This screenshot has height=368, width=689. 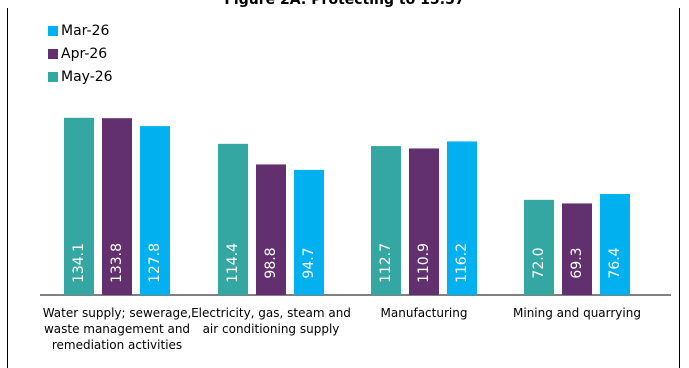 I want to click on category-label: Electricity, gas, steam and, so click(x=271, y=313).